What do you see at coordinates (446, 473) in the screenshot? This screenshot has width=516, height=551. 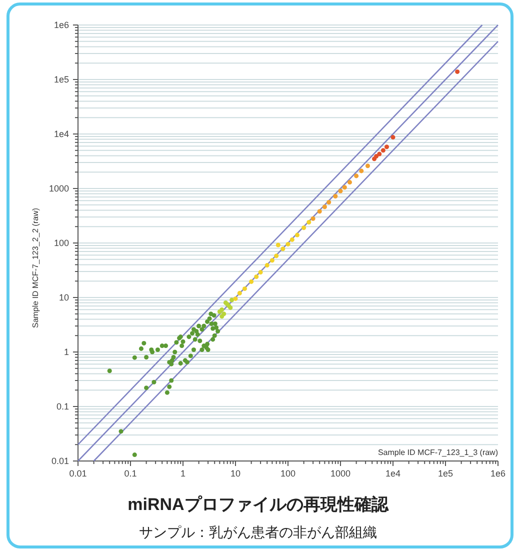 I see `x-tick-label: 1e5` at bounding box center [446, 473].